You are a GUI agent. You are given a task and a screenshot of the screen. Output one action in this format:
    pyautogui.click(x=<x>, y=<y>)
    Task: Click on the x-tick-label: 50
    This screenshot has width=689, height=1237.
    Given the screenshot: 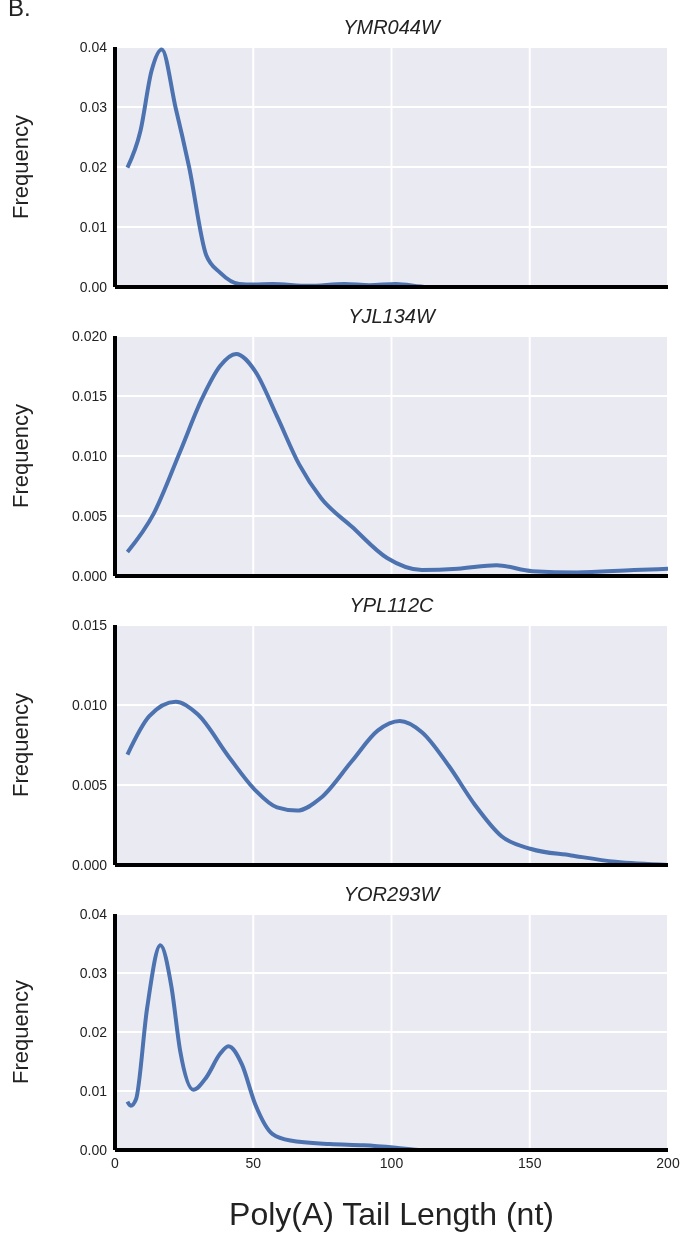 What is the action you would take?
    pyautogui.click(x=253, y=1162)
    